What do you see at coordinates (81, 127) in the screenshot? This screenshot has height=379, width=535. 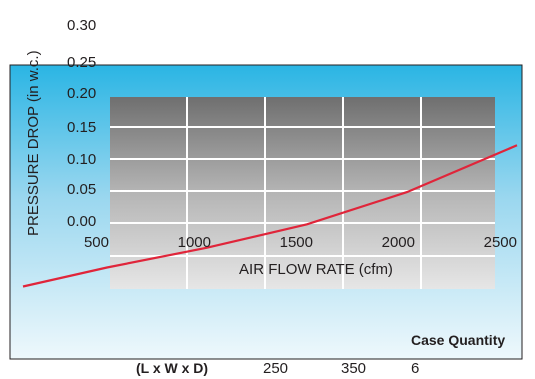 I see `y-tick-label: 0.15` at bounding box center [81, 127].